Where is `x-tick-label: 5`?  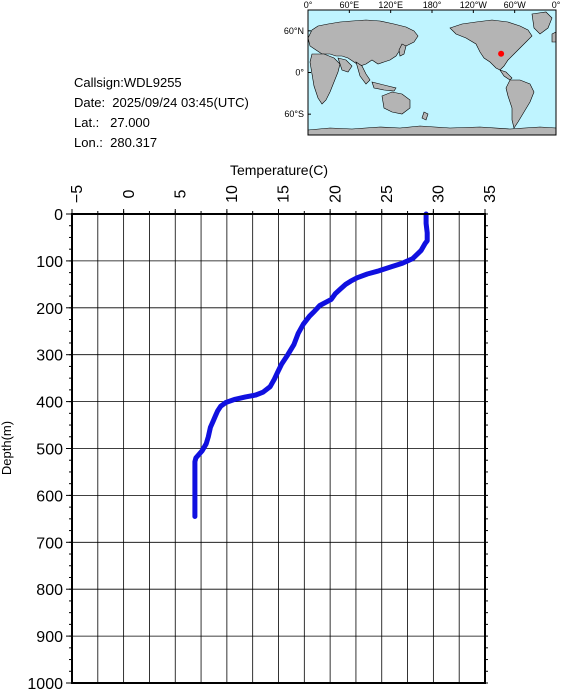 x-tick-label: 5 is located at coordinates (180, 193).